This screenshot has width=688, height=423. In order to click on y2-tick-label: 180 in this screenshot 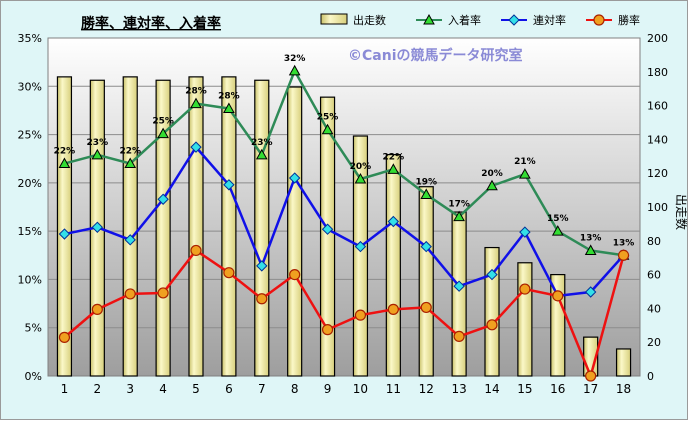, I will do `click(657, 72)`.